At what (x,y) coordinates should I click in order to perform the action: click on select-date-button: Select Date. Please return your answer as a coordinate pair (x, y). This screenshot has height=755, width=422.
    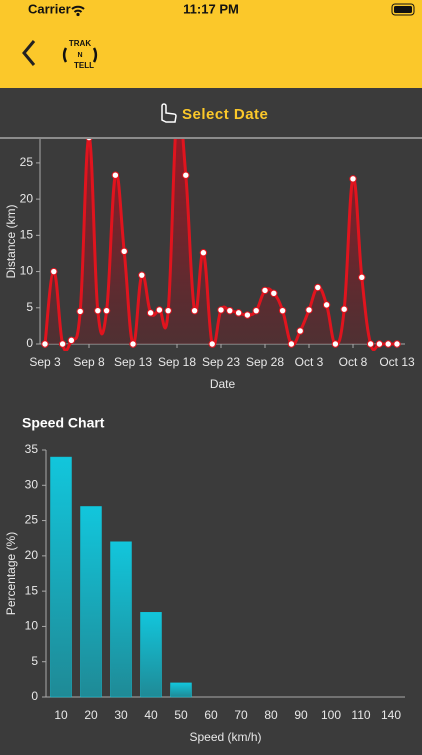
    Looking at the image, I should click on (214, 113).